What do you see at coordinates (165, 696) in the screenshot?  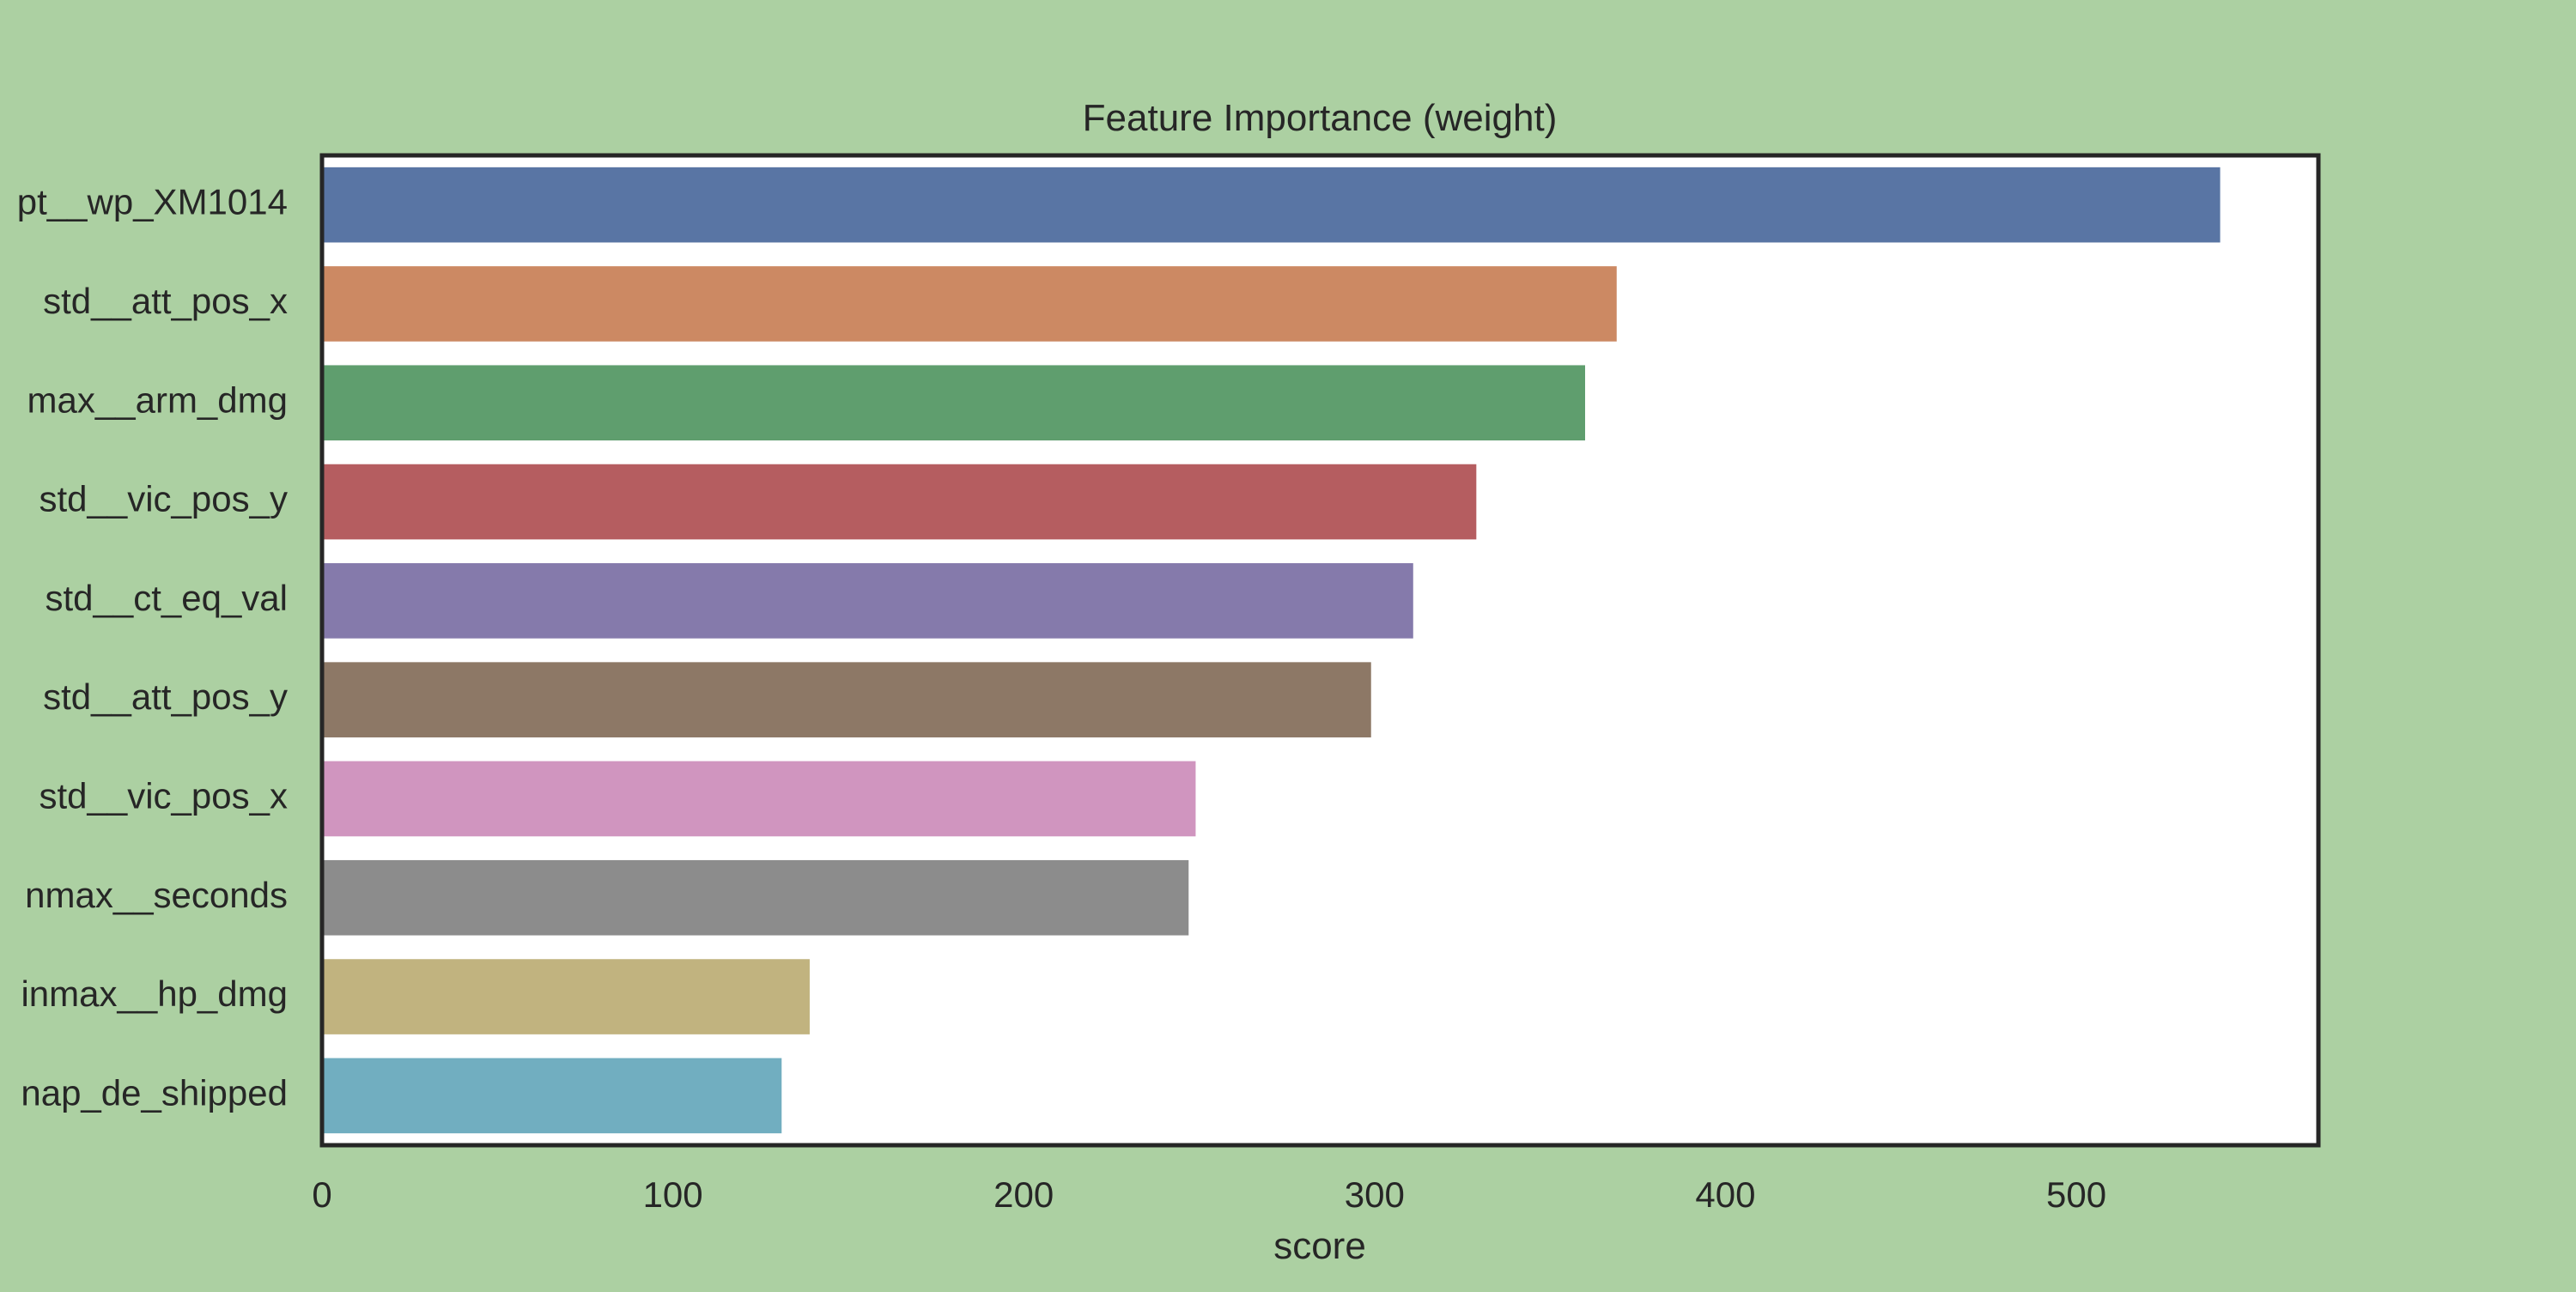 I see `y-tick-label: std__att_pos_y` at bounding box center [165, 696].